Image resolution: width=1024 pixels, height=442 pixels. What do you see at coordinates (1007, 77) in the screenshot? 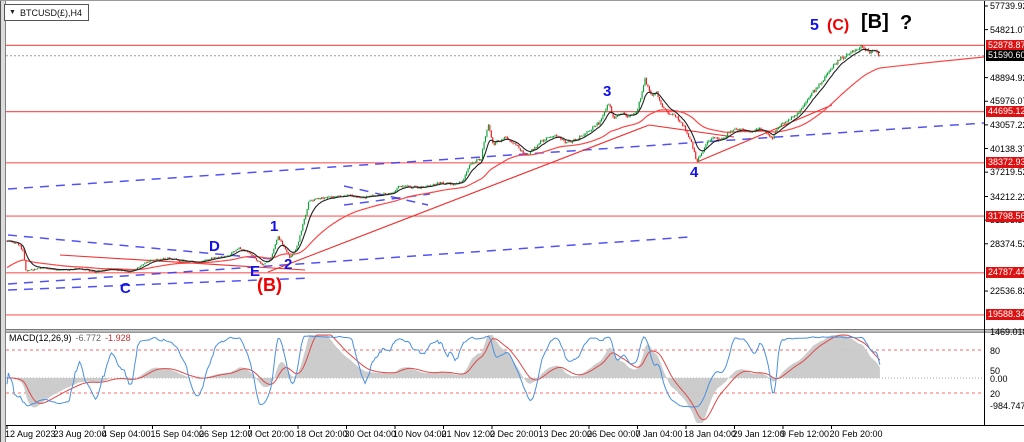
I see `price-tick-label: 48894.92` at bounding box center [1007, 77].